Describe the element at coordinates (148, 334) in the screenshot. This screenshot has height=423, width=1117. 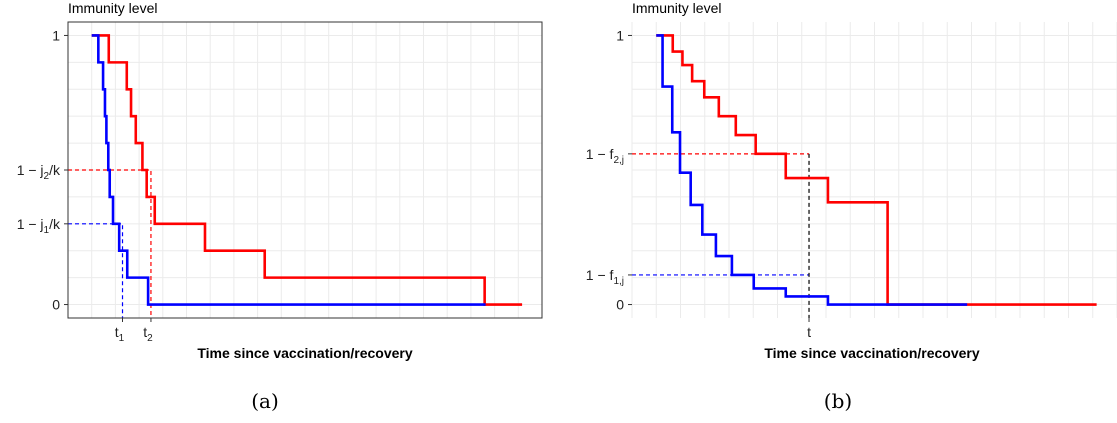
I see `x-tick-label: t2` at that location.